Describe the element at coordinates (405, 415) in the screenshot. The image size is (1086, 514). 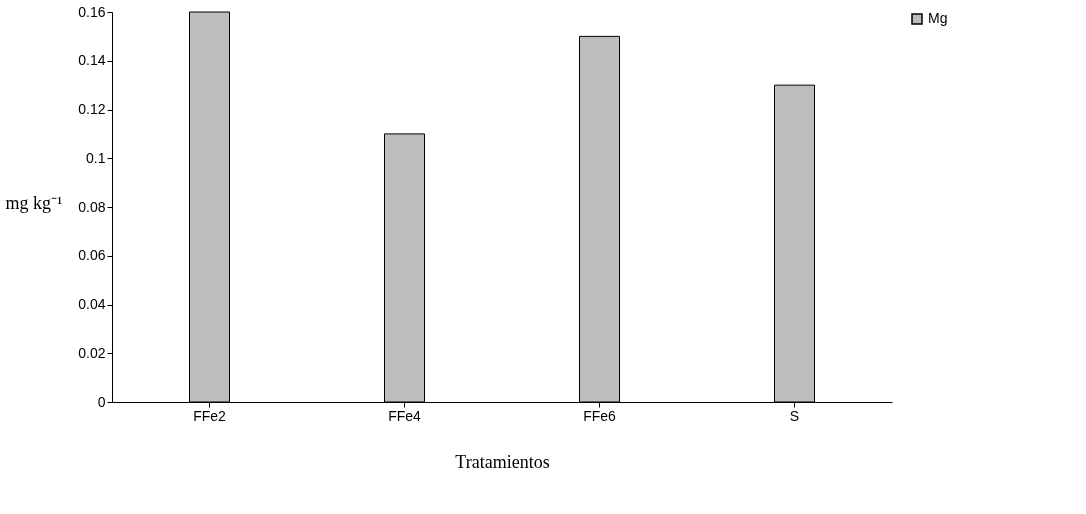
I see `x-tick-label: FFe4` at that location.